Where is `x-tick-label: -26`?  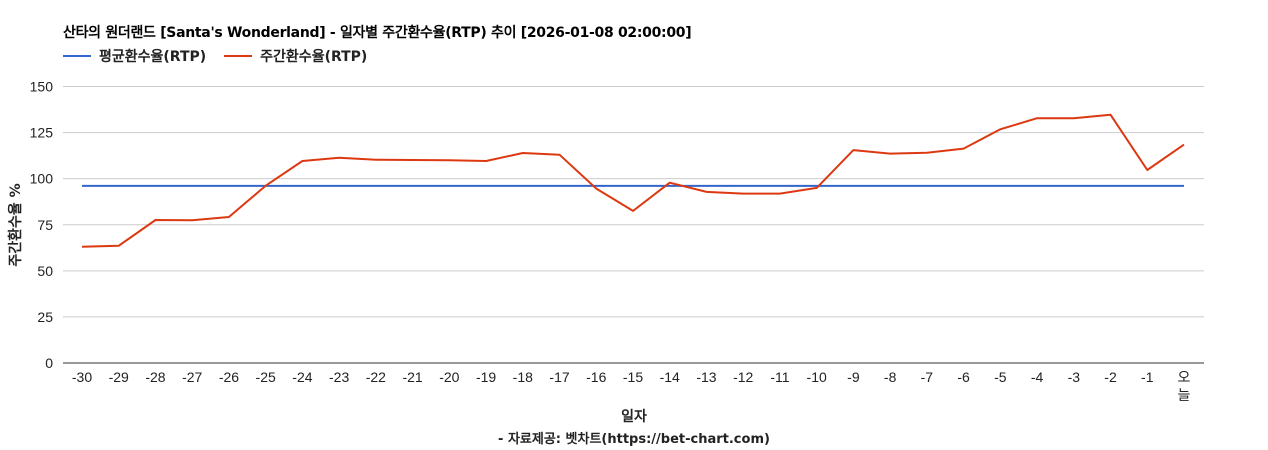
x-tick-label: -26 is located at coordinates (229, 377).